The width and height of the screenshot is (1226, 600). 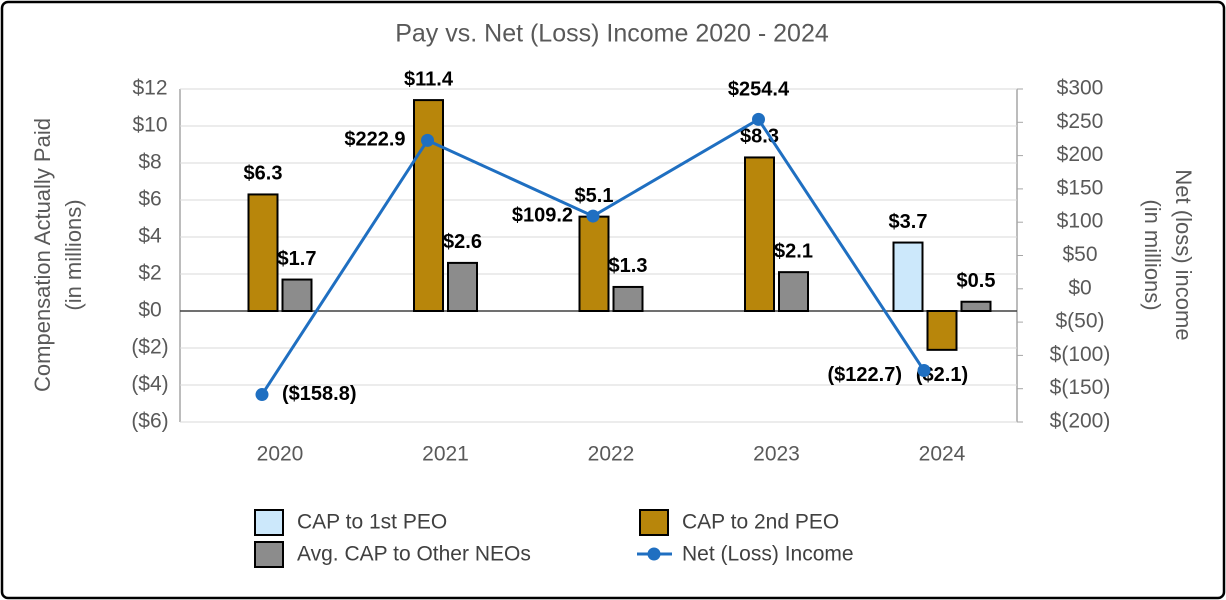 I want to click on y-axis-title: (in millions), so click(x=73, y=254).